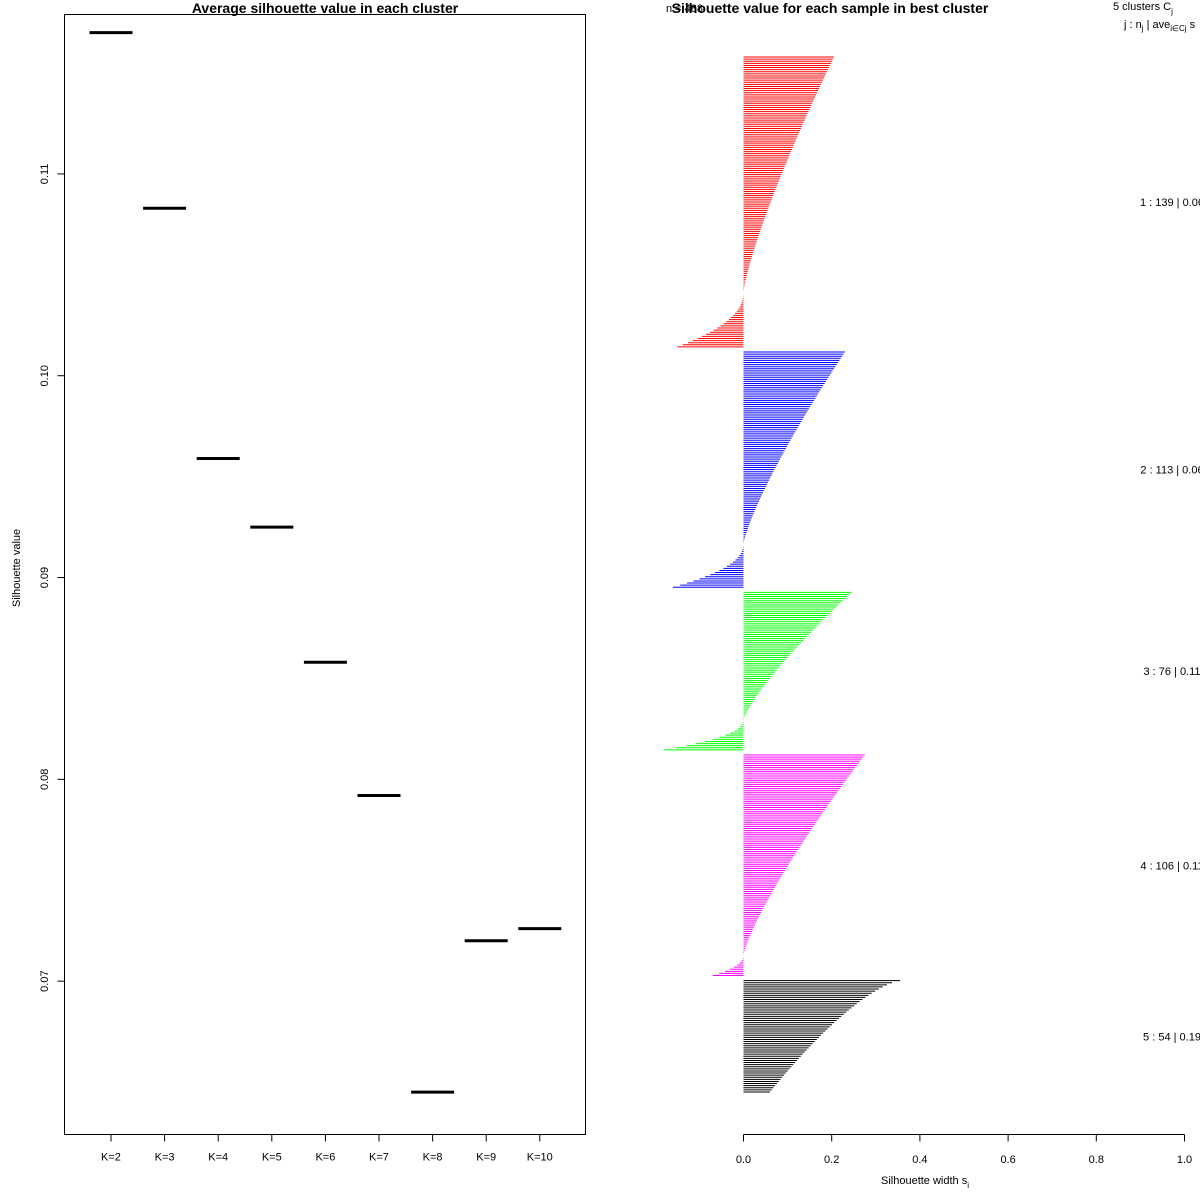 The height and width of the screenshot is (1200, 1200). I want to click on right-sample-count: n = 488, so click(684, 9).